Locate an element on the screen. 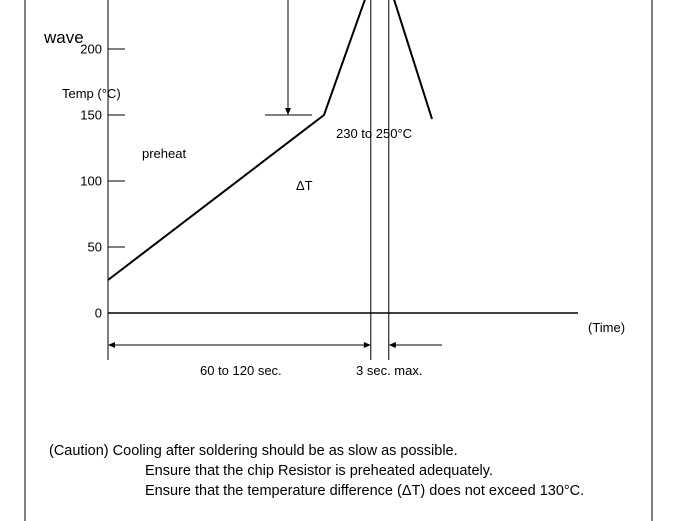 The width and height of the screenshot is (677, 521). delta-t-label: ΔT is located at coordinates (304, 185).